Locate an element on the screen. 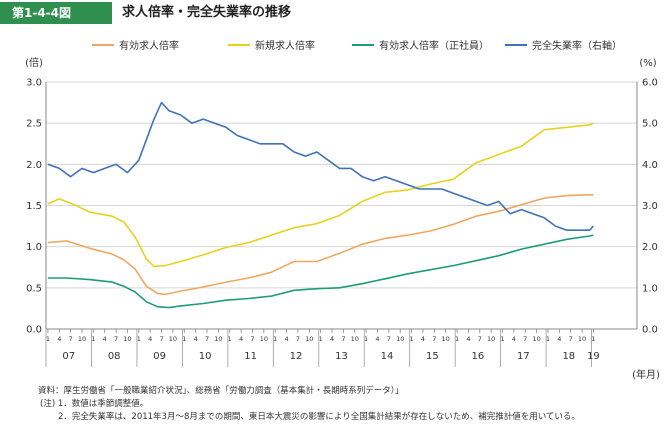 The height and width of the screenshot is (424, 668). left-tick-label: 1.5 is located at coordinates (34, 206).